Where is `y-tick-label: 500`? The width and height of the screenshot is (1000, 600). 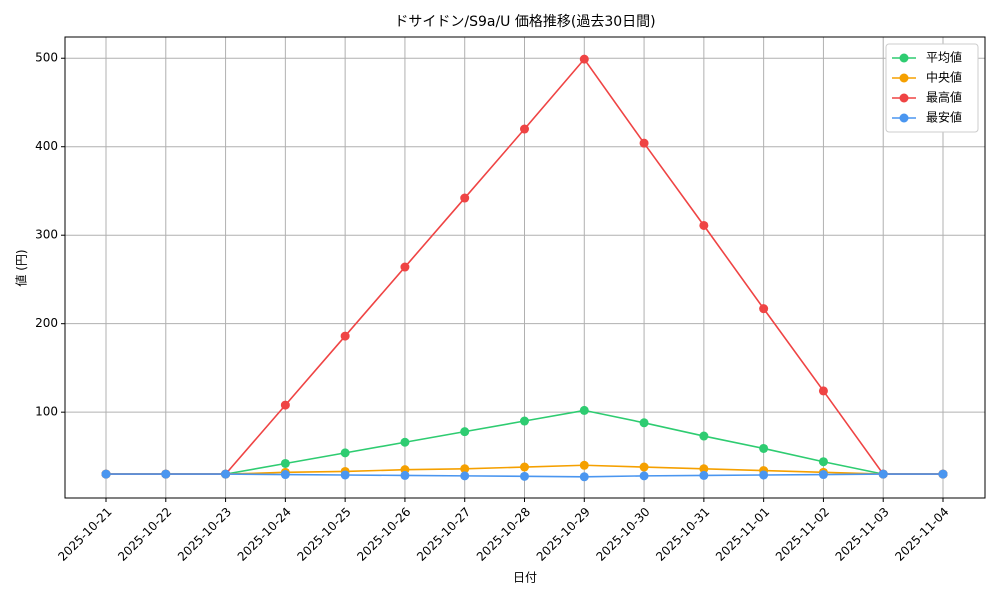
y-tick-label: 500 is located at coordinates (46, 58).